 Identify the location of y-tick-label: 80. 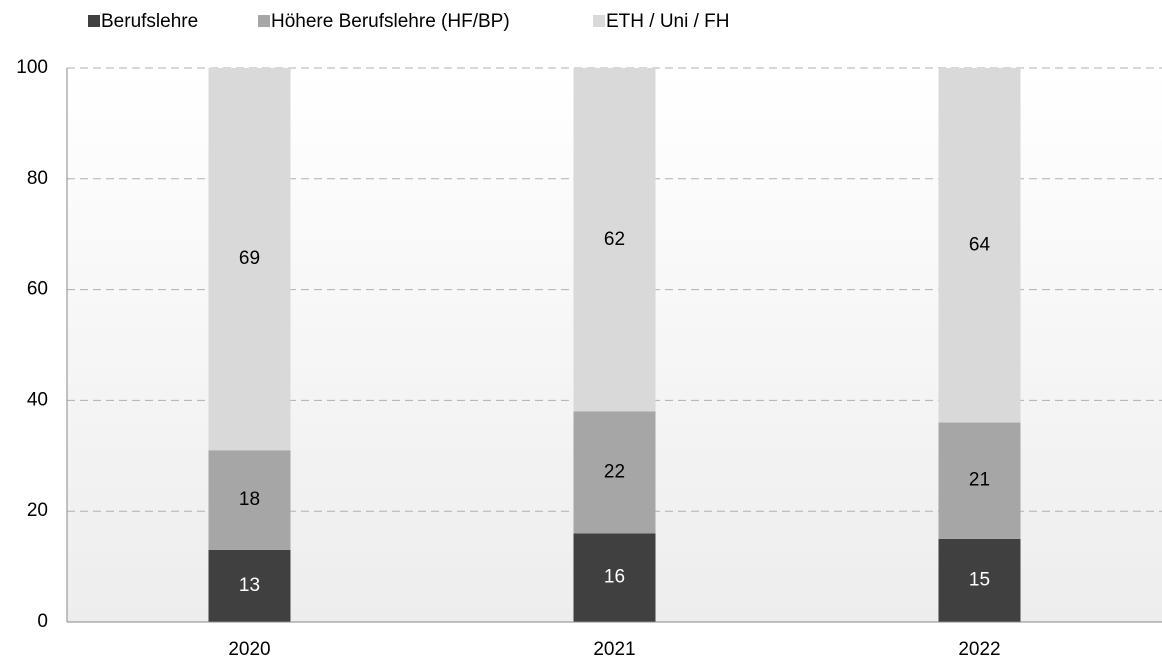
(37, 178).